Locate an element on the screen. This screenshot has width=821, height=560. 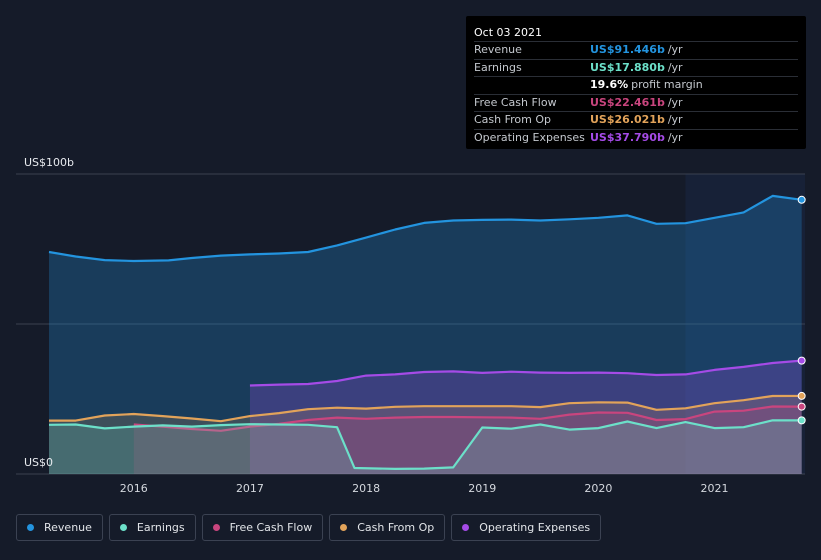
tooltip-row: Revenue US$91.446b/yr is located at coordinates (636, 51).